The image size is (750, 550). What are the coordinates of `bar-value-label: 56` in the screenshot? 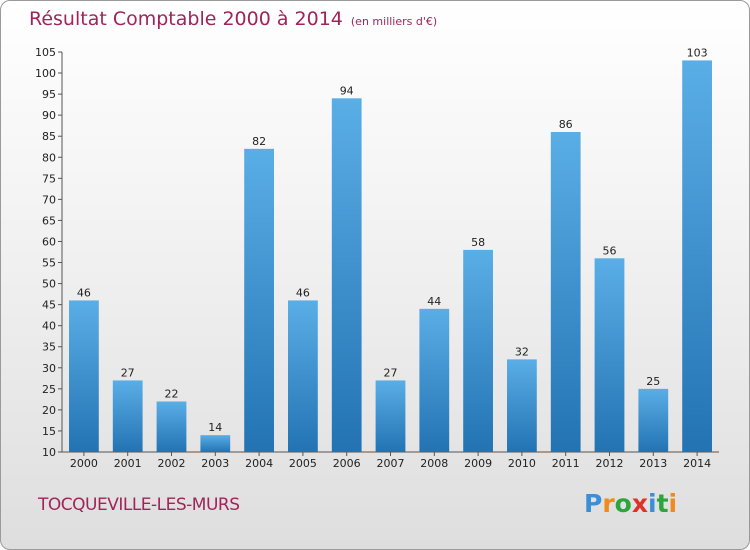 It's located at (610, 250).